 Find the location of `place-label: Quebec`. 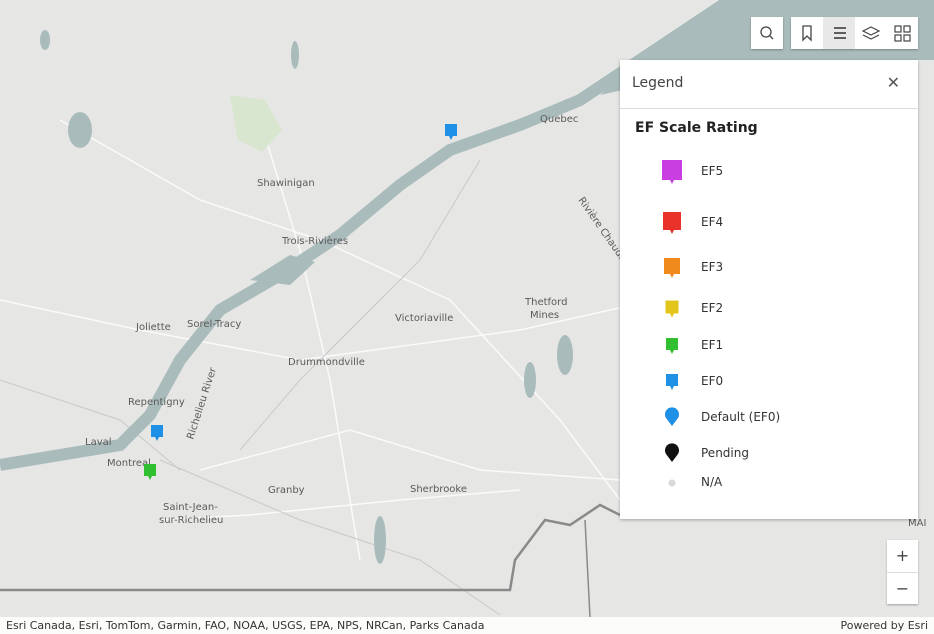

place-label: Quebec is located at coordinates (559, 119).